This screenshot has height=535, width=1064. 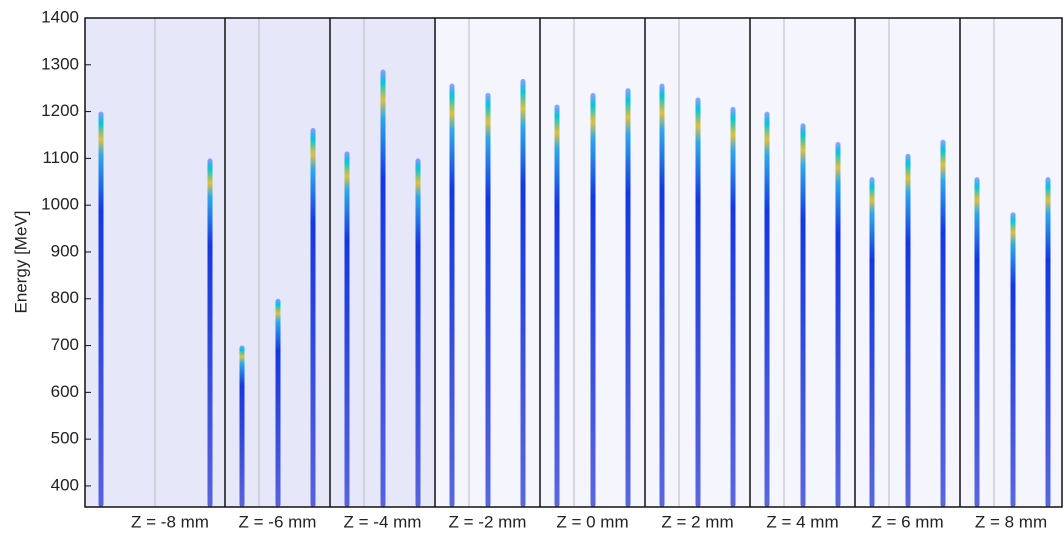 I want to click on y-tick-label: 1300, so click(x=60, y=63).